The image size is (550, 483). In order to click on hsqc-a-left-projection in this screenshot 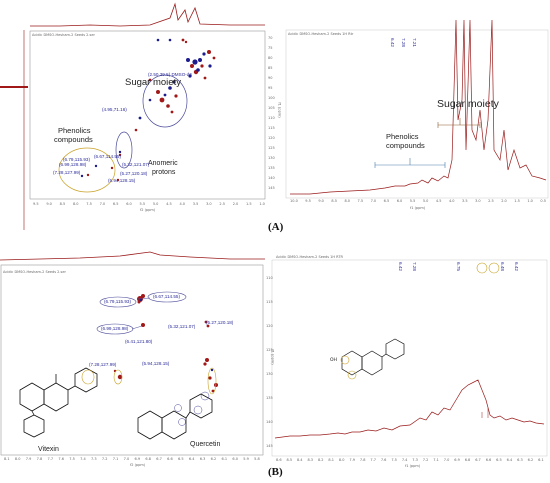, I will do `click(14, 87)`.